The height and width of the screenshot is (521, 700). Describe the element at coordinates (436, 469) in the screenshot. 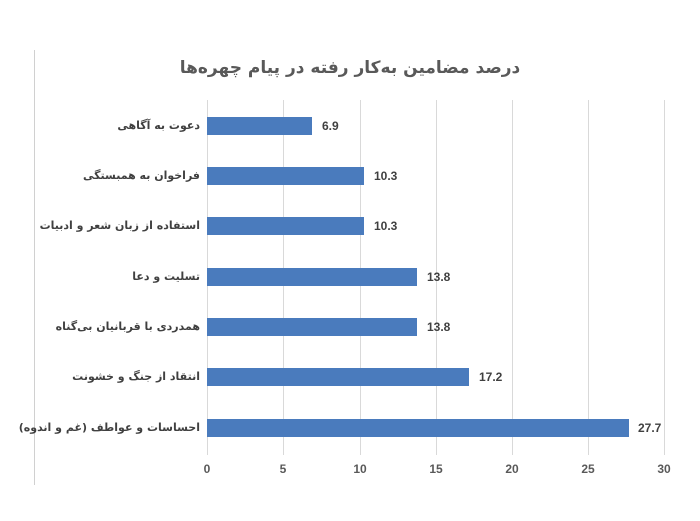

I see `x-tick-label: 15` at that location.